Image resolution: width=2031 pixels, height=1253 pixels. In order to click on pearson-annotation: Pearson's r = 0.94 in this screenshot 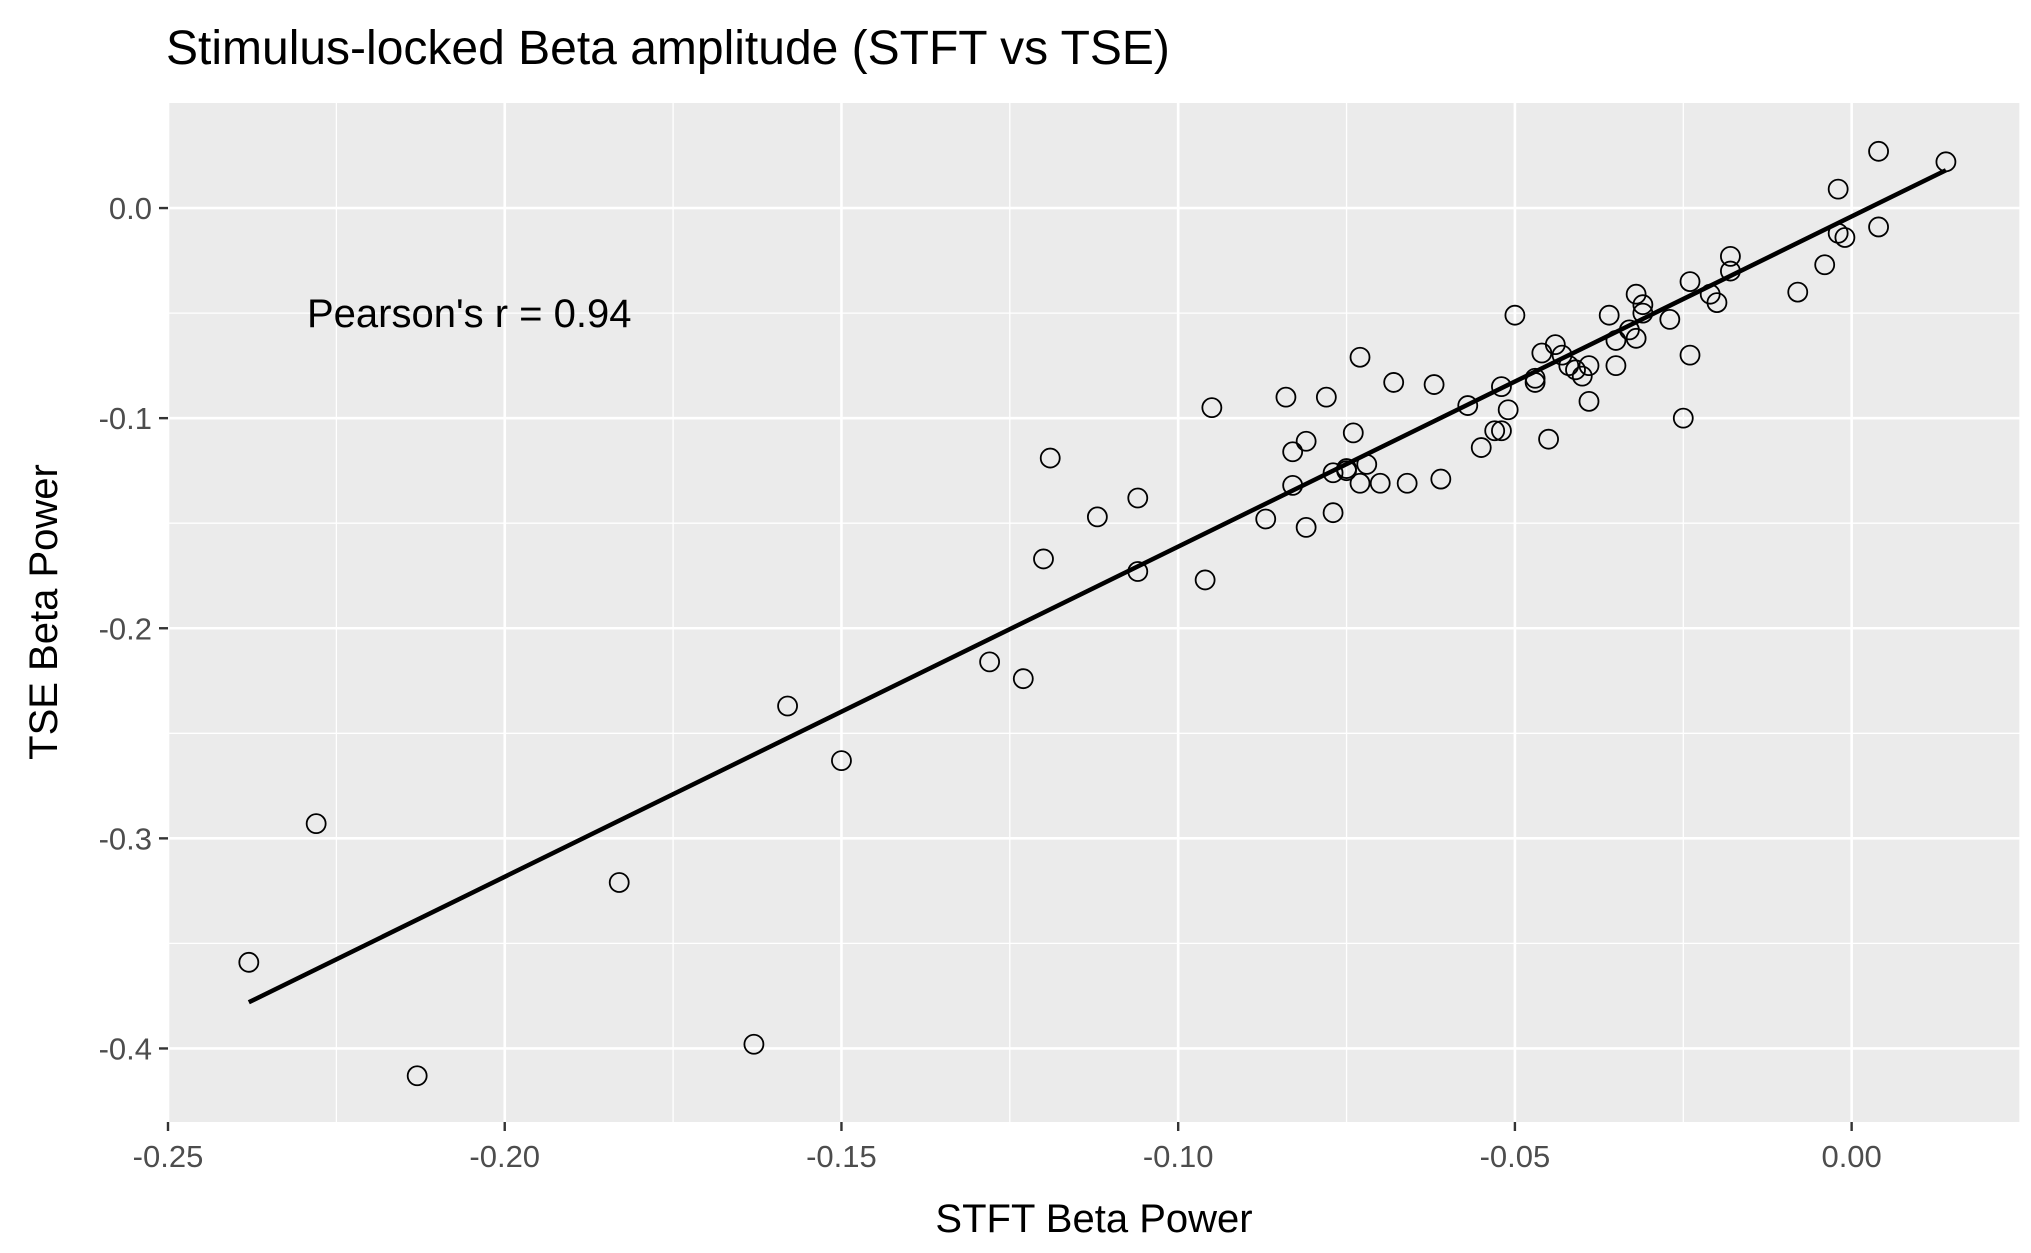, I will do `click(469, 314)`.